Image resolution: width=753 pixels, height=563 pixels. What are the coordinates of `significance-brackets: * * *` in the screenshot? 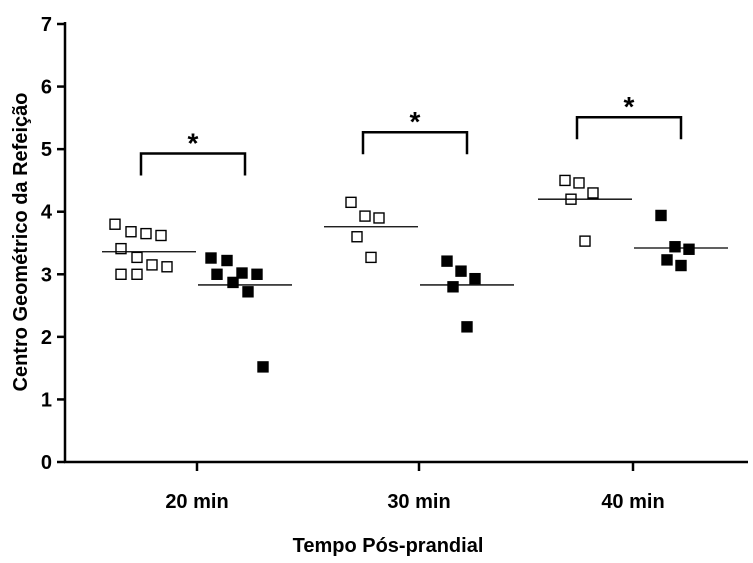 It's located at (411, 133).